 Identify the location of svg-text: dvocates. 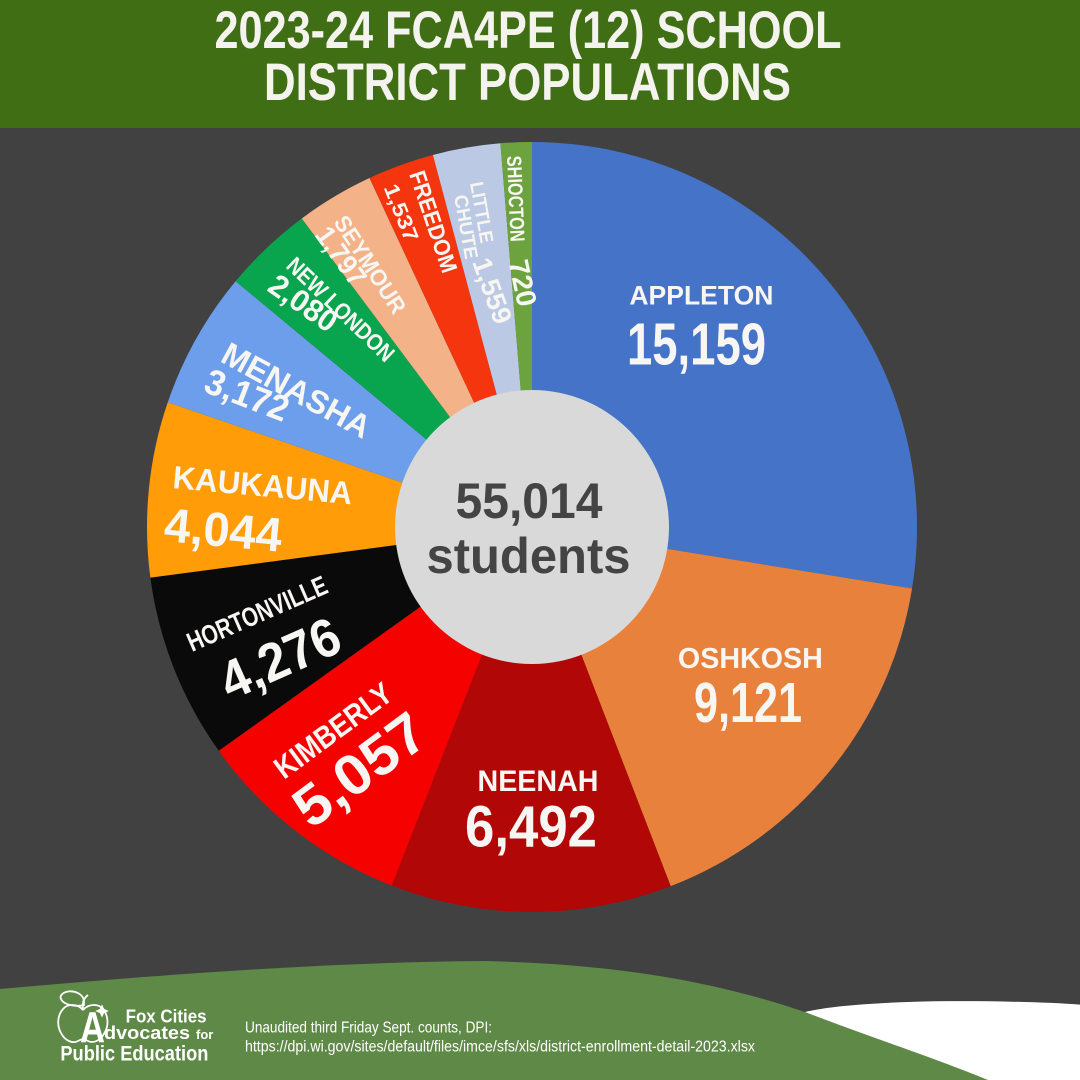
(147, 1033).